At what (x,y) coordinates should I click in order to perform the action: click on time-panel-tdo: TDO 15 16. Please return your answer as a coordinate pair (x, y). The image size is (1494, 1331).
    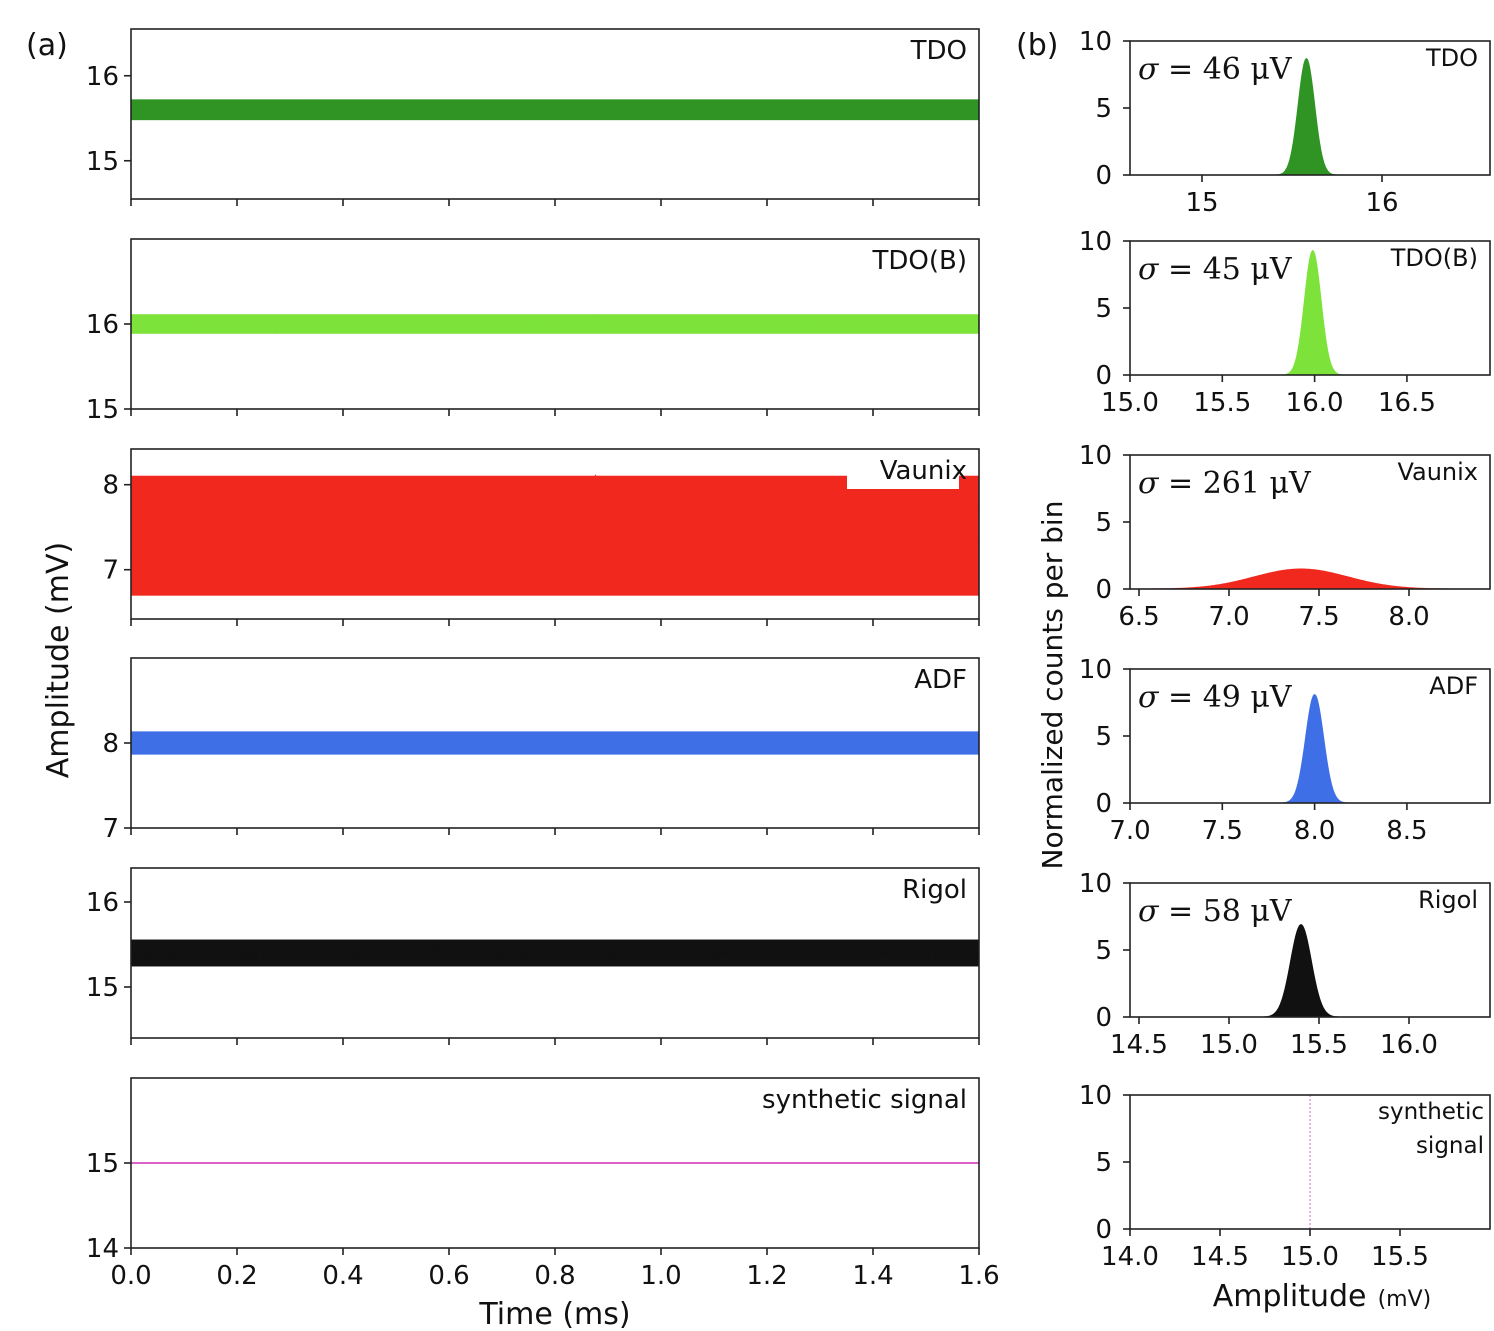
    Looking at the image, I should click on (533, 117).